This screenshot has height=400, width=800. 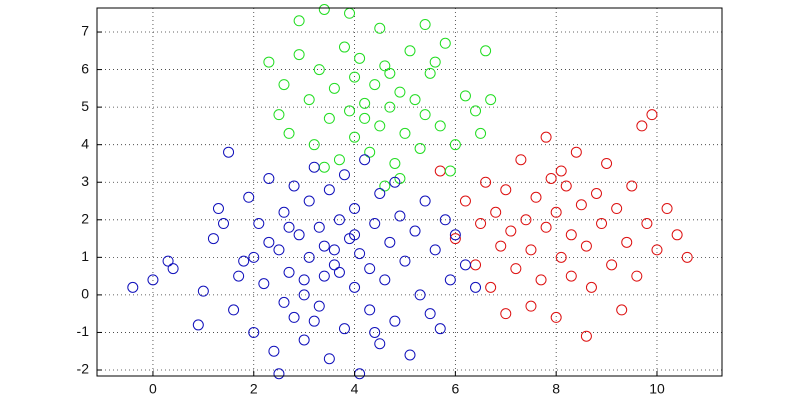 I want to click on y-tick-label: -1, so click(x=83, y=331).